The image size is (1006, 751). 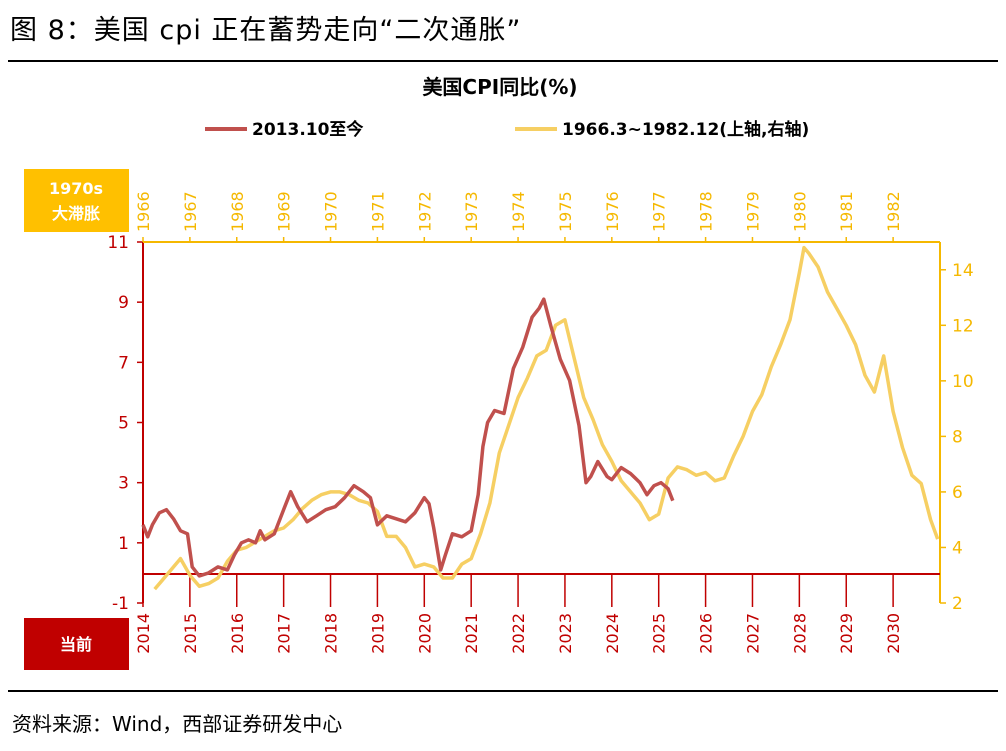 I want to click on bottom-tick-label: 2023, so click(x=565, y=633).